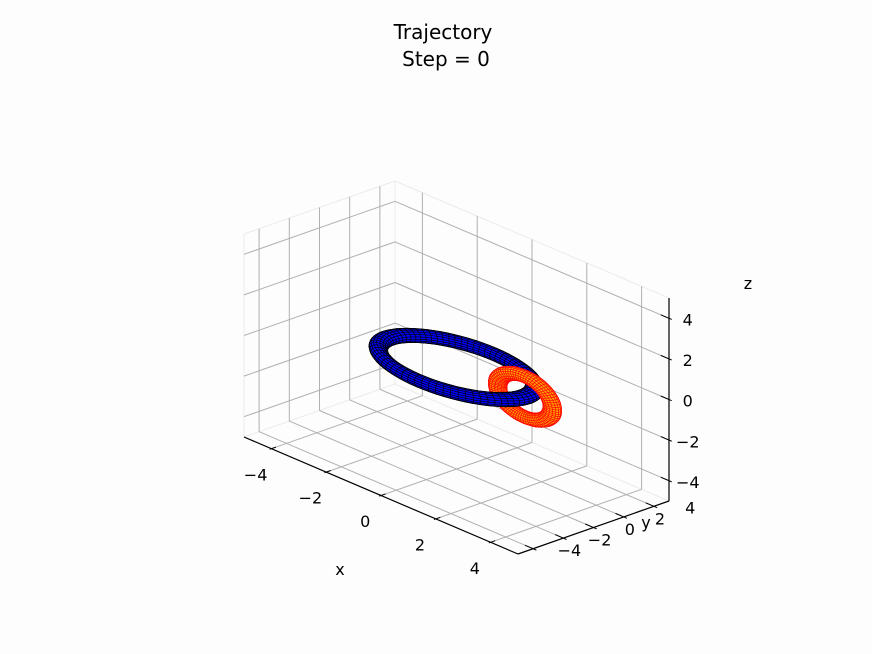 This screenshot has width=872, height=654. Describe the element at coordinates (570, 550) in the screenshot. I see `y-tick-label: −4` at that location.